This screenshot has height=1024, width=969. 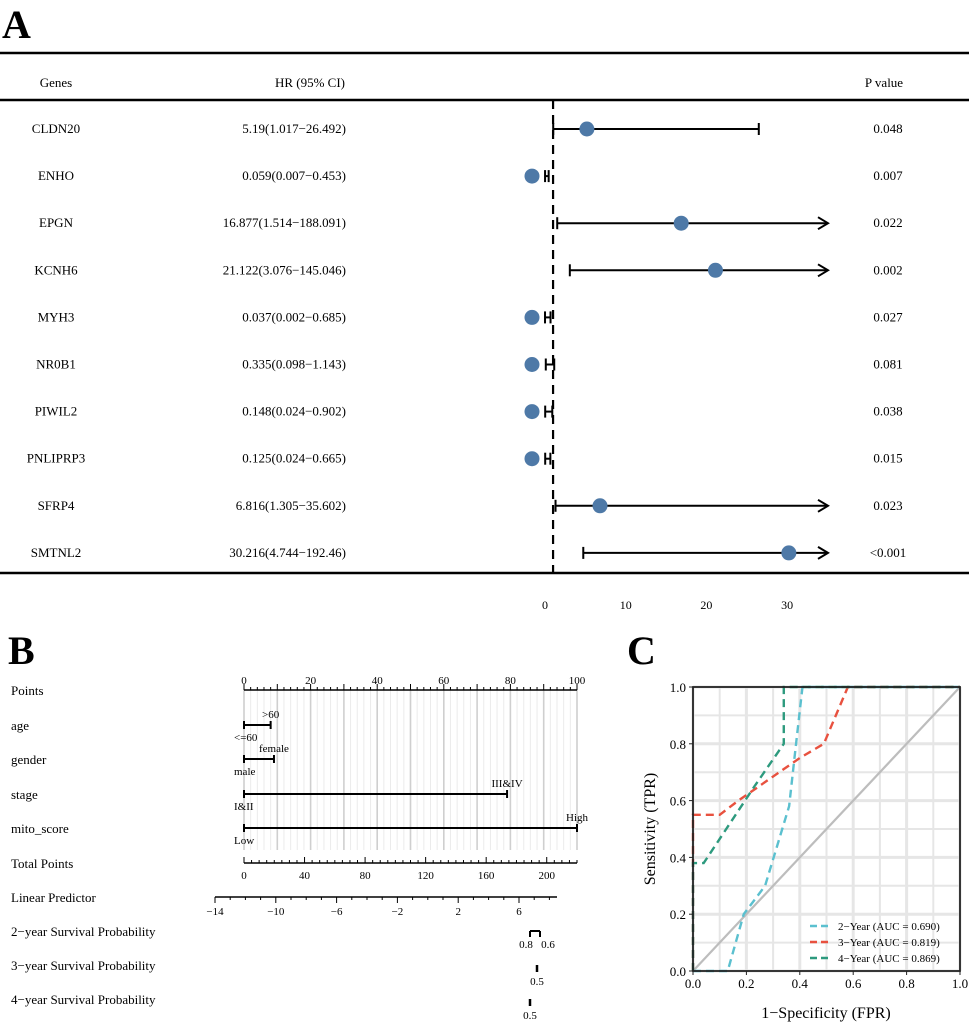 I want to click on forest-x-tick-label: 0, so click(x=545, y=605).